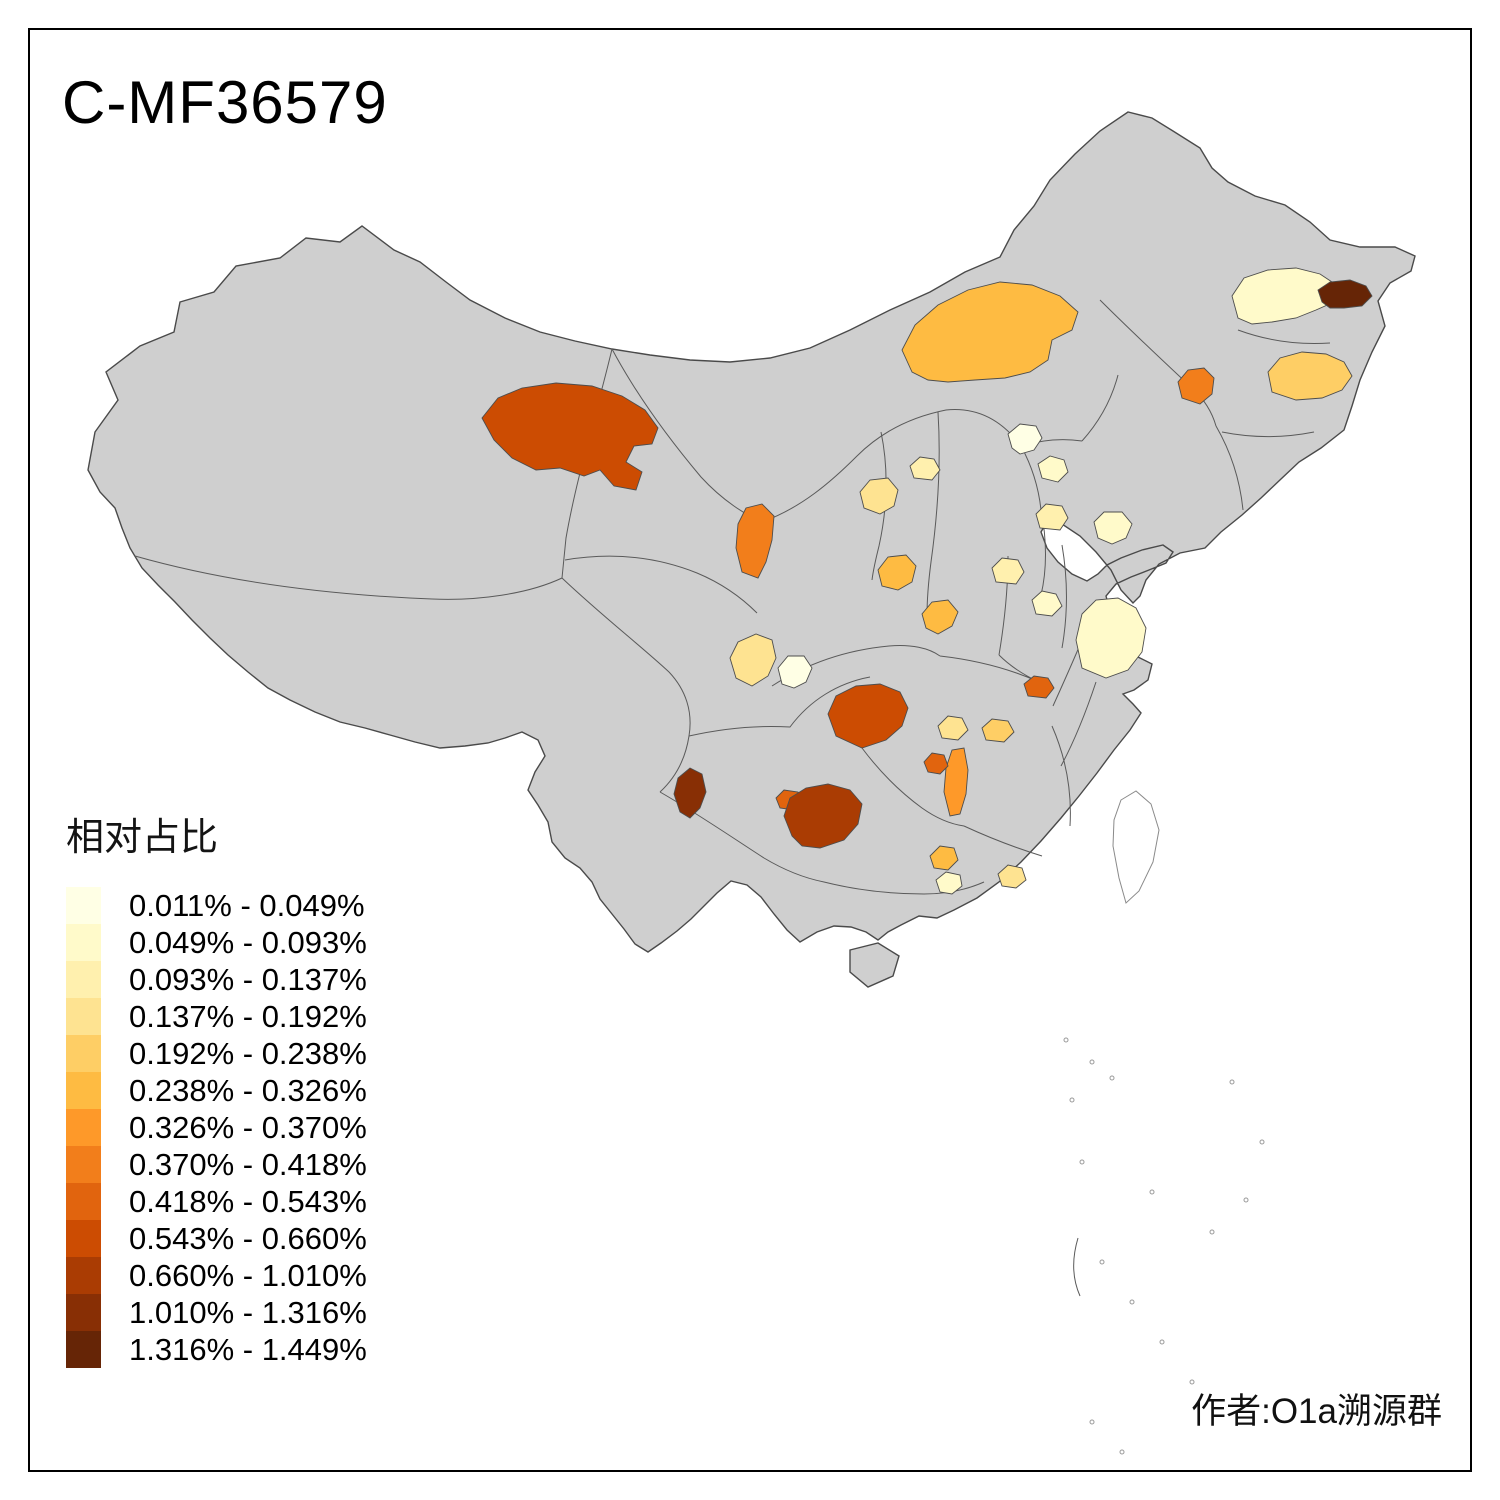  Describe the element at coordinates (690, 793) in the screenshot. I see `region-sichuan-south` at that location.